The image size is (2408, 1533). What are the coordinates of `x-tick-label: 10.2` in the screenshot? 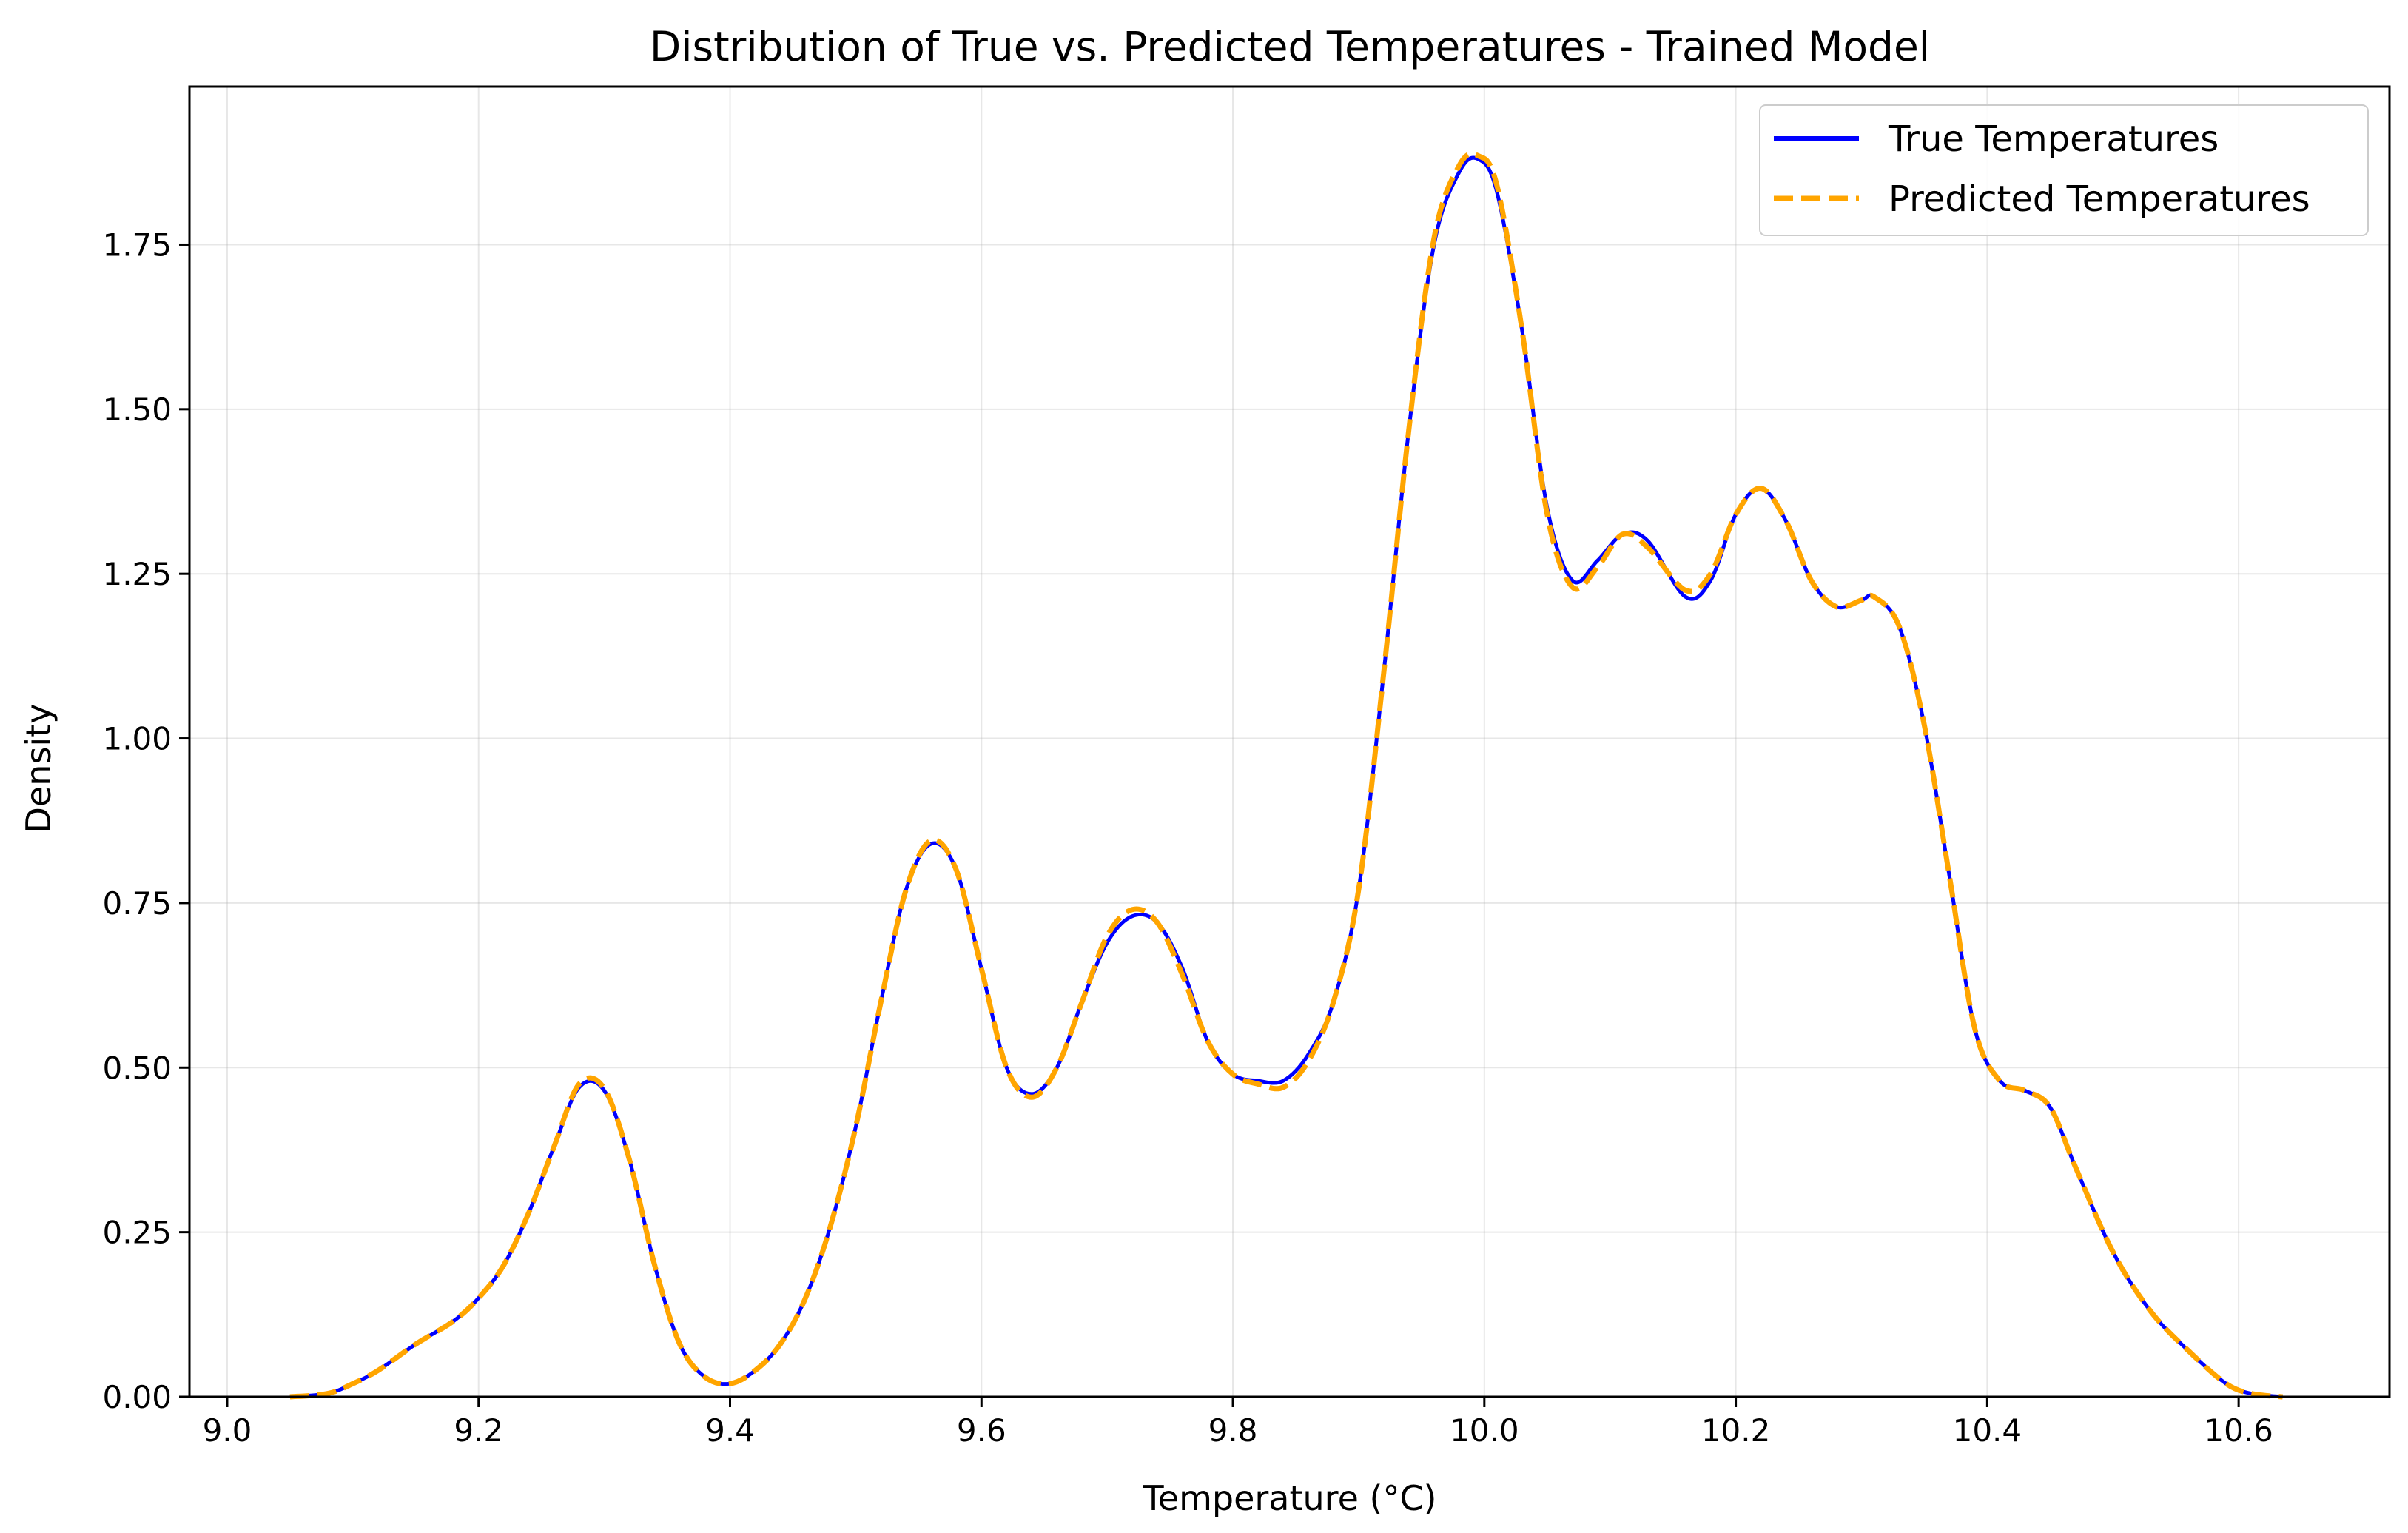 It's located at (1736, 1430).